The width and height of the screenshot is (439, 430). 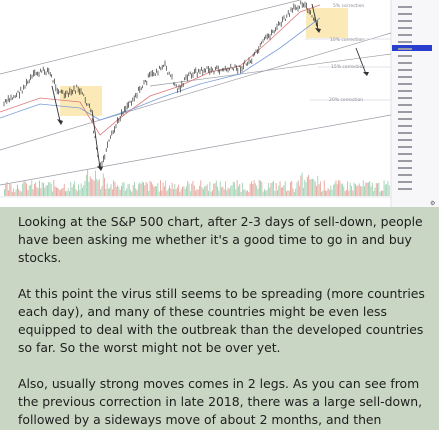 I want to click on annotation-5pct: 5% correction, so click(x=348, y=6).